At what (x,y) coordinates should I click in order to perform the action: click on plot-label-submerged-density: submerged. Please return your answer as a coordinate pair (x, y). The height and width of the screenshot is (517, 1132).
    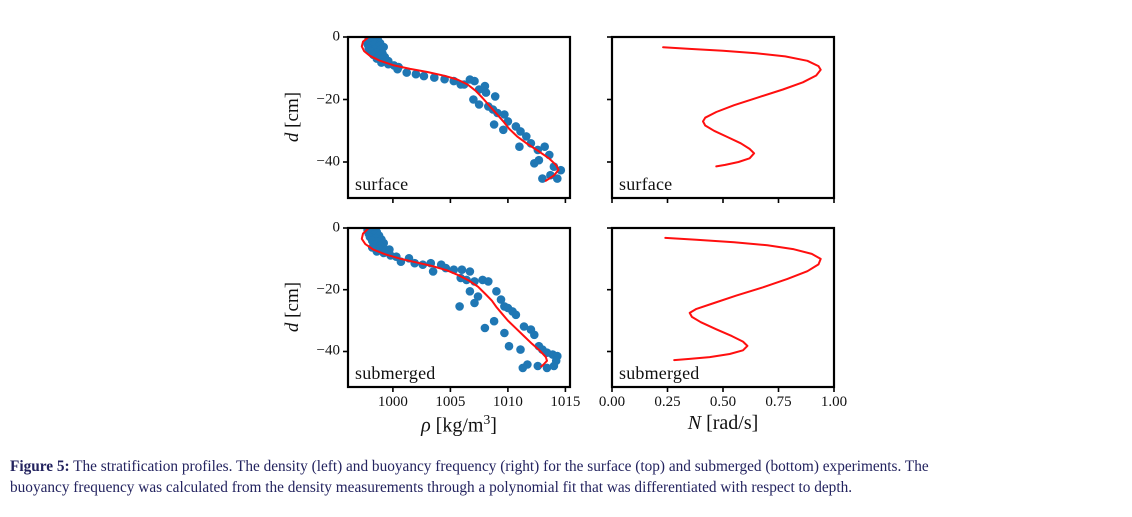
    Looking at the image, I should click on (395, 373).